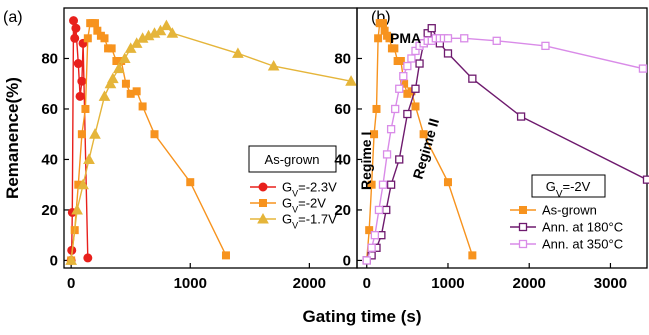 This screenshot has height=335, width=649. Describe the element at coordinates (361, 316) in the screenshot. I see `x-axis-label: Gating time (s)` at that location.